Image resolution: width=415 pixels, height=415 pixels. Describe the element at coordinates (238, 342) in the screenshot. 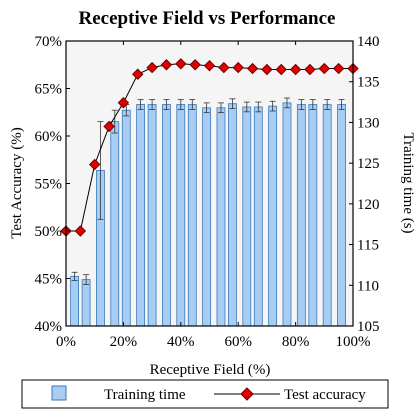

I see `x-tick-label: 60%` at that location.